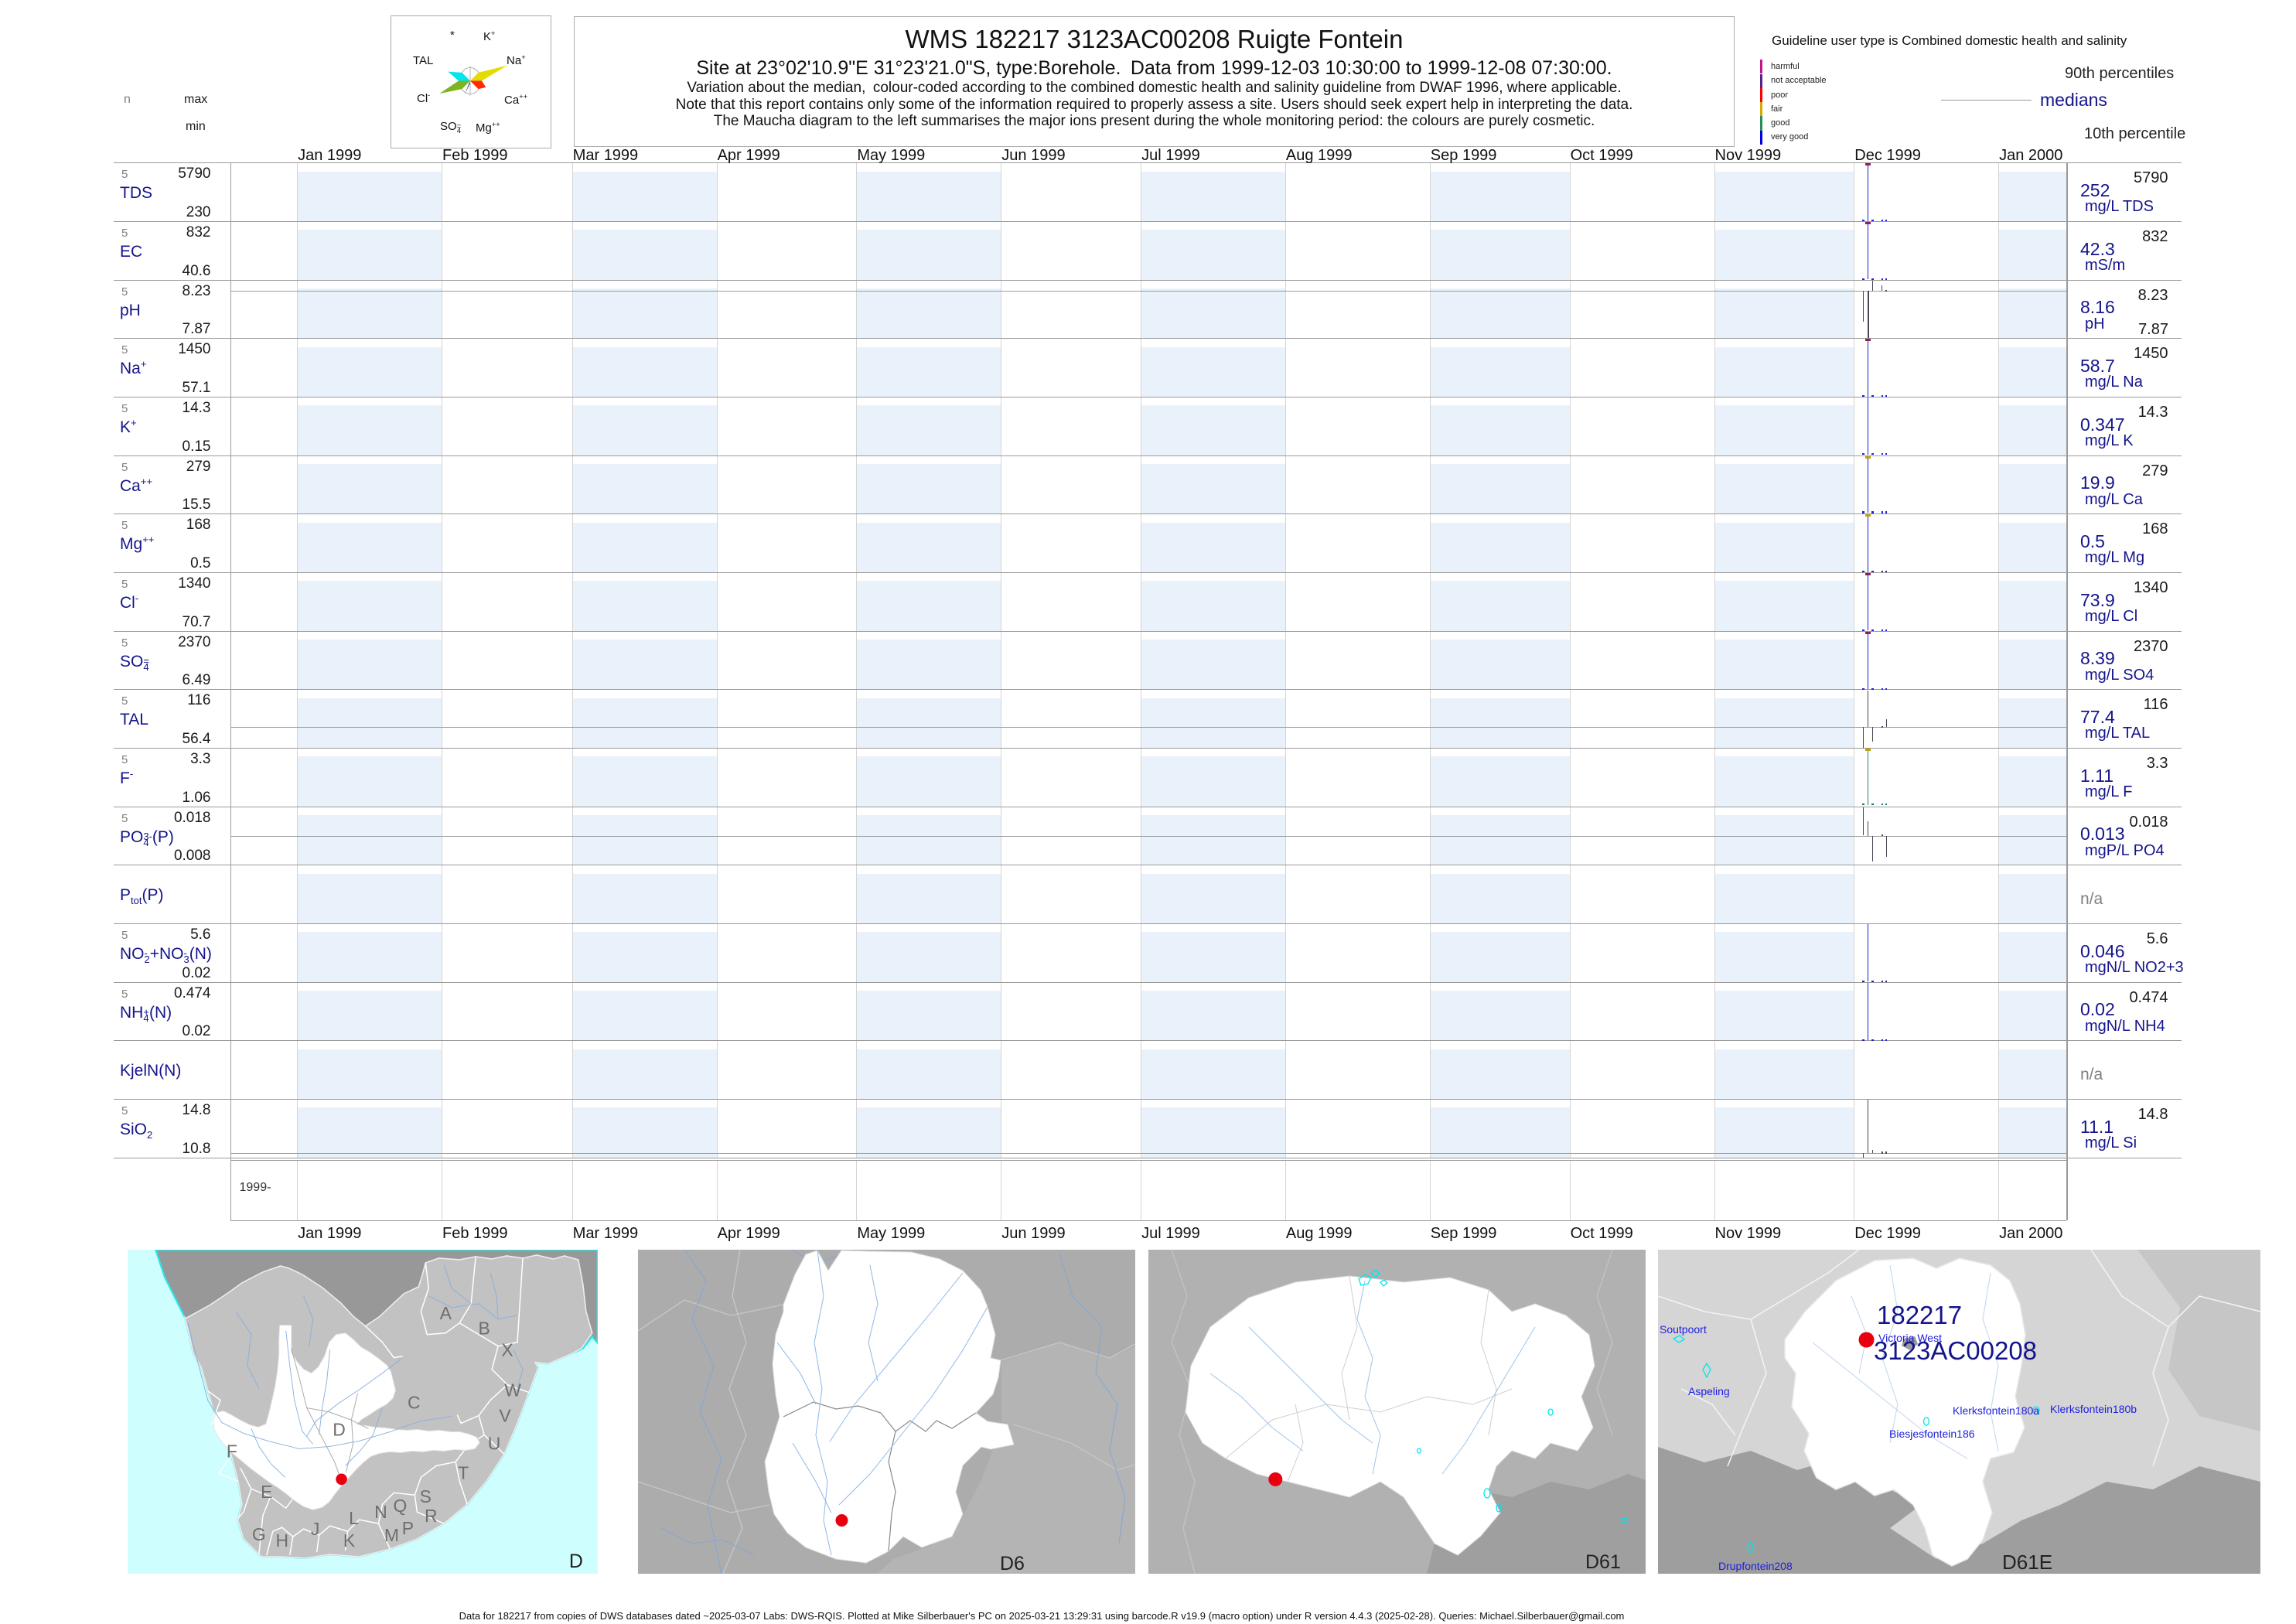 The image size is (2296, 1624). What do you see at coordinates (425, 1496) in the screenshot?
I see `svg-text: S` at bounding box center [425, 1496].